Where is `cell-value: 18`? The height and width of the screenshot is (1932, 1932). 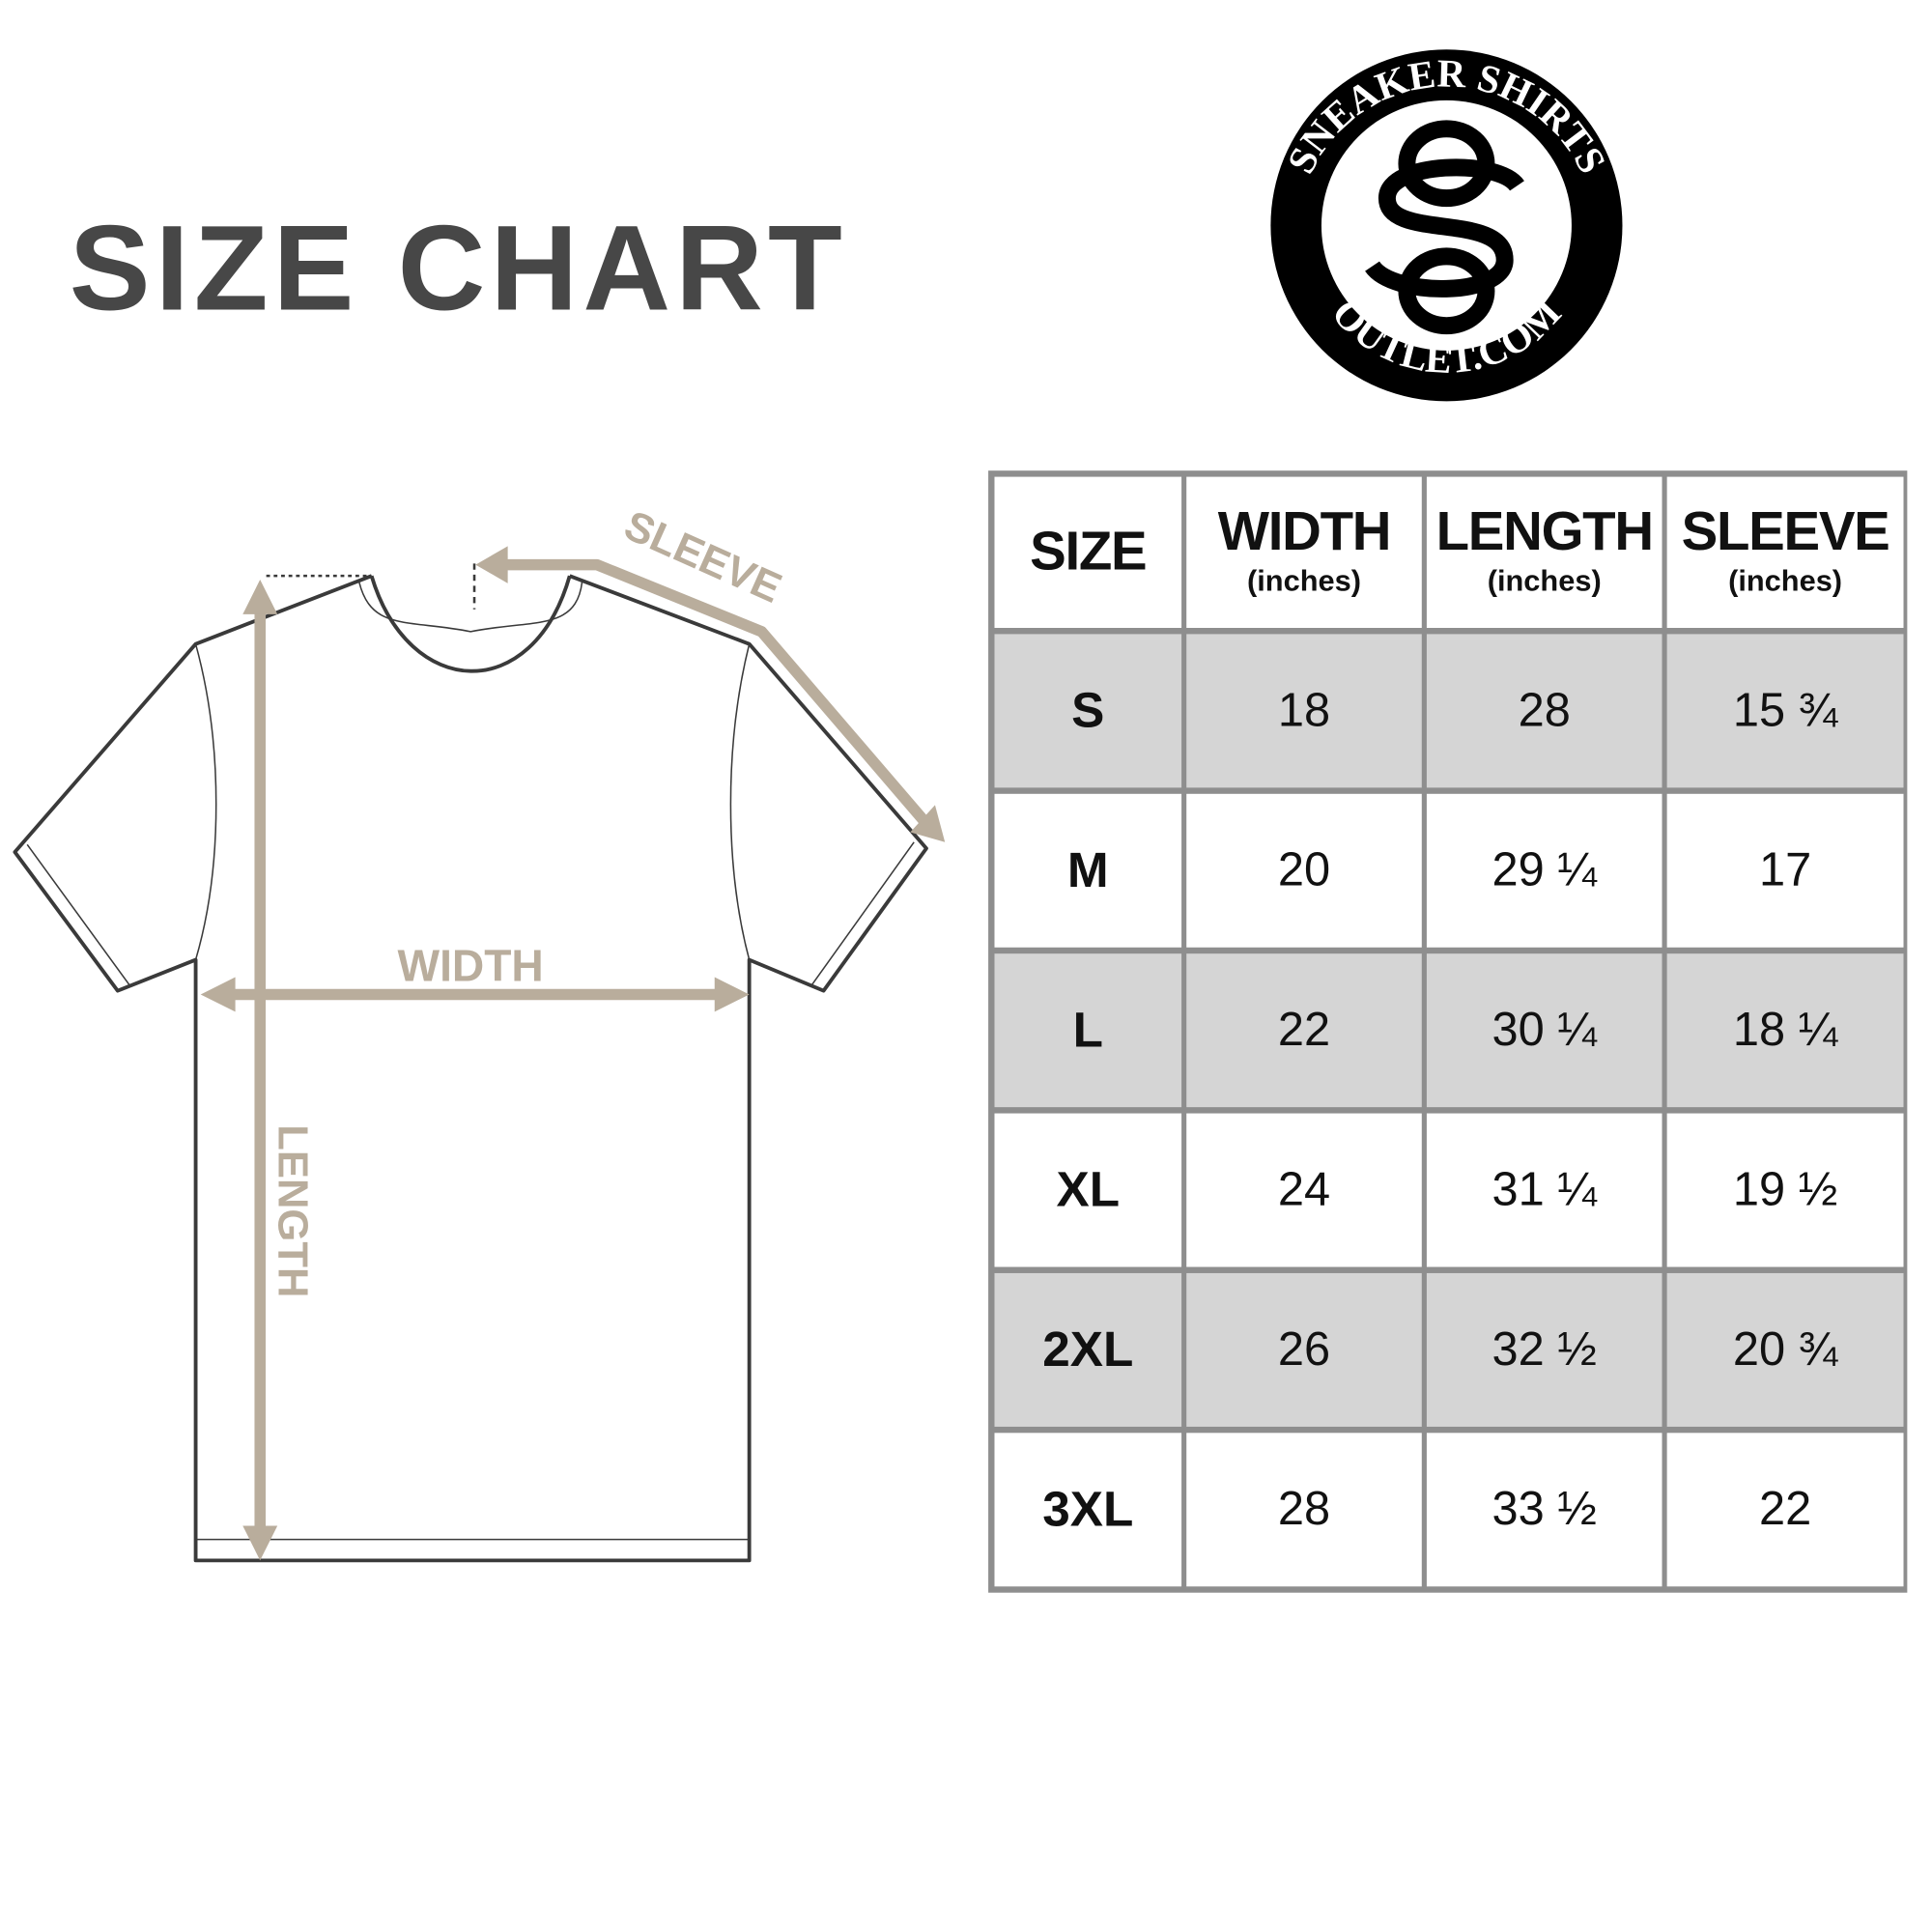 cell-value: 18 is located at coordinates (1304, 710).